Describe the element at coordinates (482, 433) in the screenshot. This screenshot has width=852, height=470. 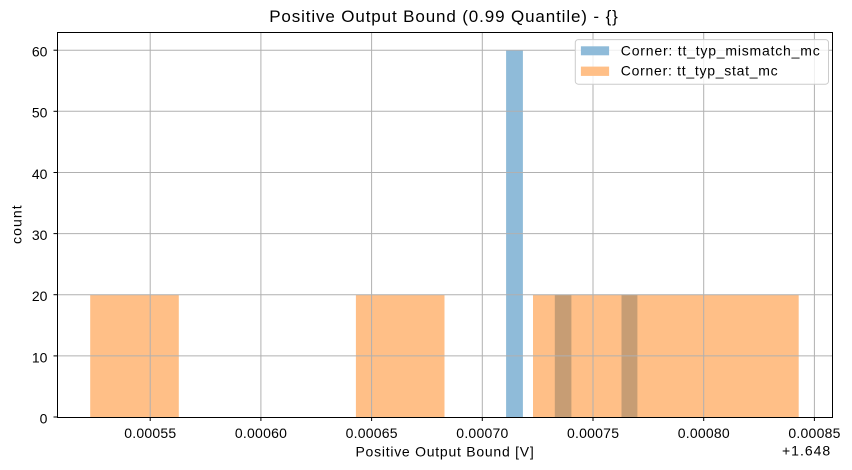
I see `svg-text: 0.00070` at that location.